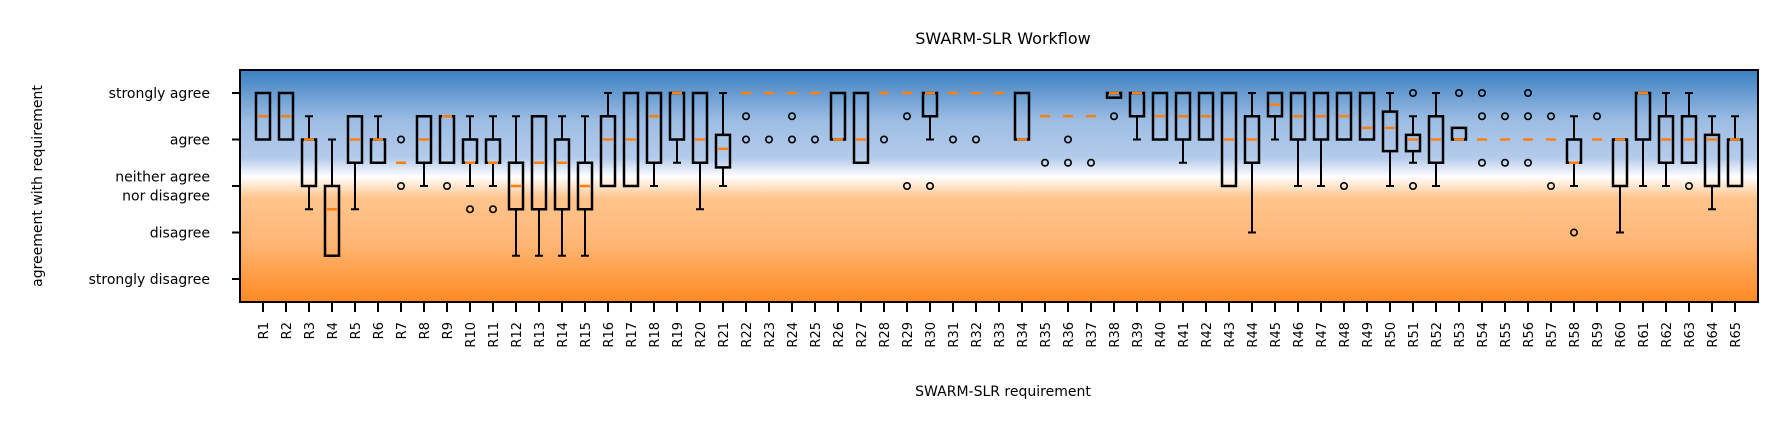  Describe the element at coordinates (1552, 335) in the screenshot. I see `x-tick-label: R57` at that location.